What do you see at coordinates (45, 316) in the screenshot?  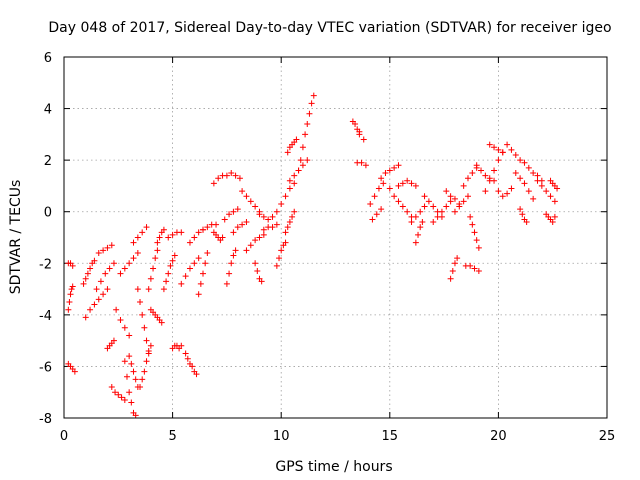 I see `y-tick-label: -4` at bounding box center [45, 316].